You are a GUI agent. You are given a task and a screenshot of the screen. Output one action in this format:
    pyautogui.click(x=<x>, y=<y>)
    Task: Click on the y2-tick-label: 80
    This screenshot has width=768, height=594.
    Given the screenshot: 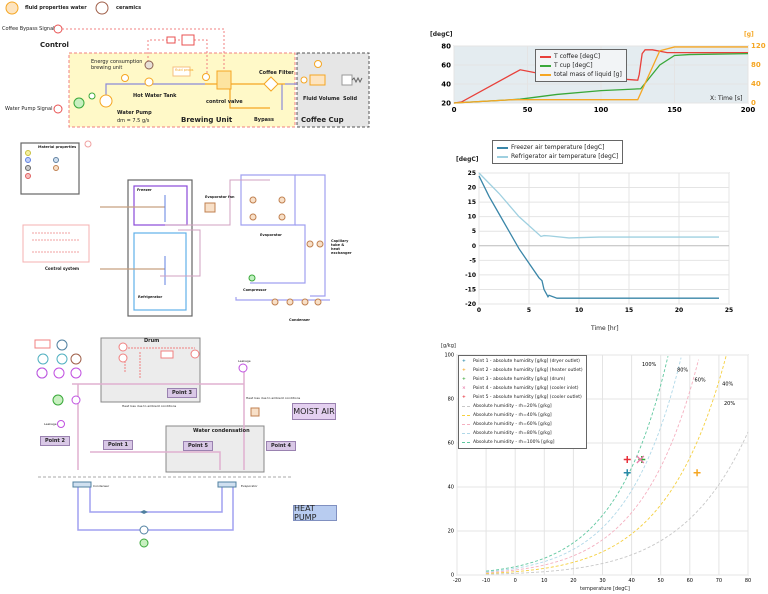 What is the action you would take?
    pyautogui.click(x=756, y=65)
    